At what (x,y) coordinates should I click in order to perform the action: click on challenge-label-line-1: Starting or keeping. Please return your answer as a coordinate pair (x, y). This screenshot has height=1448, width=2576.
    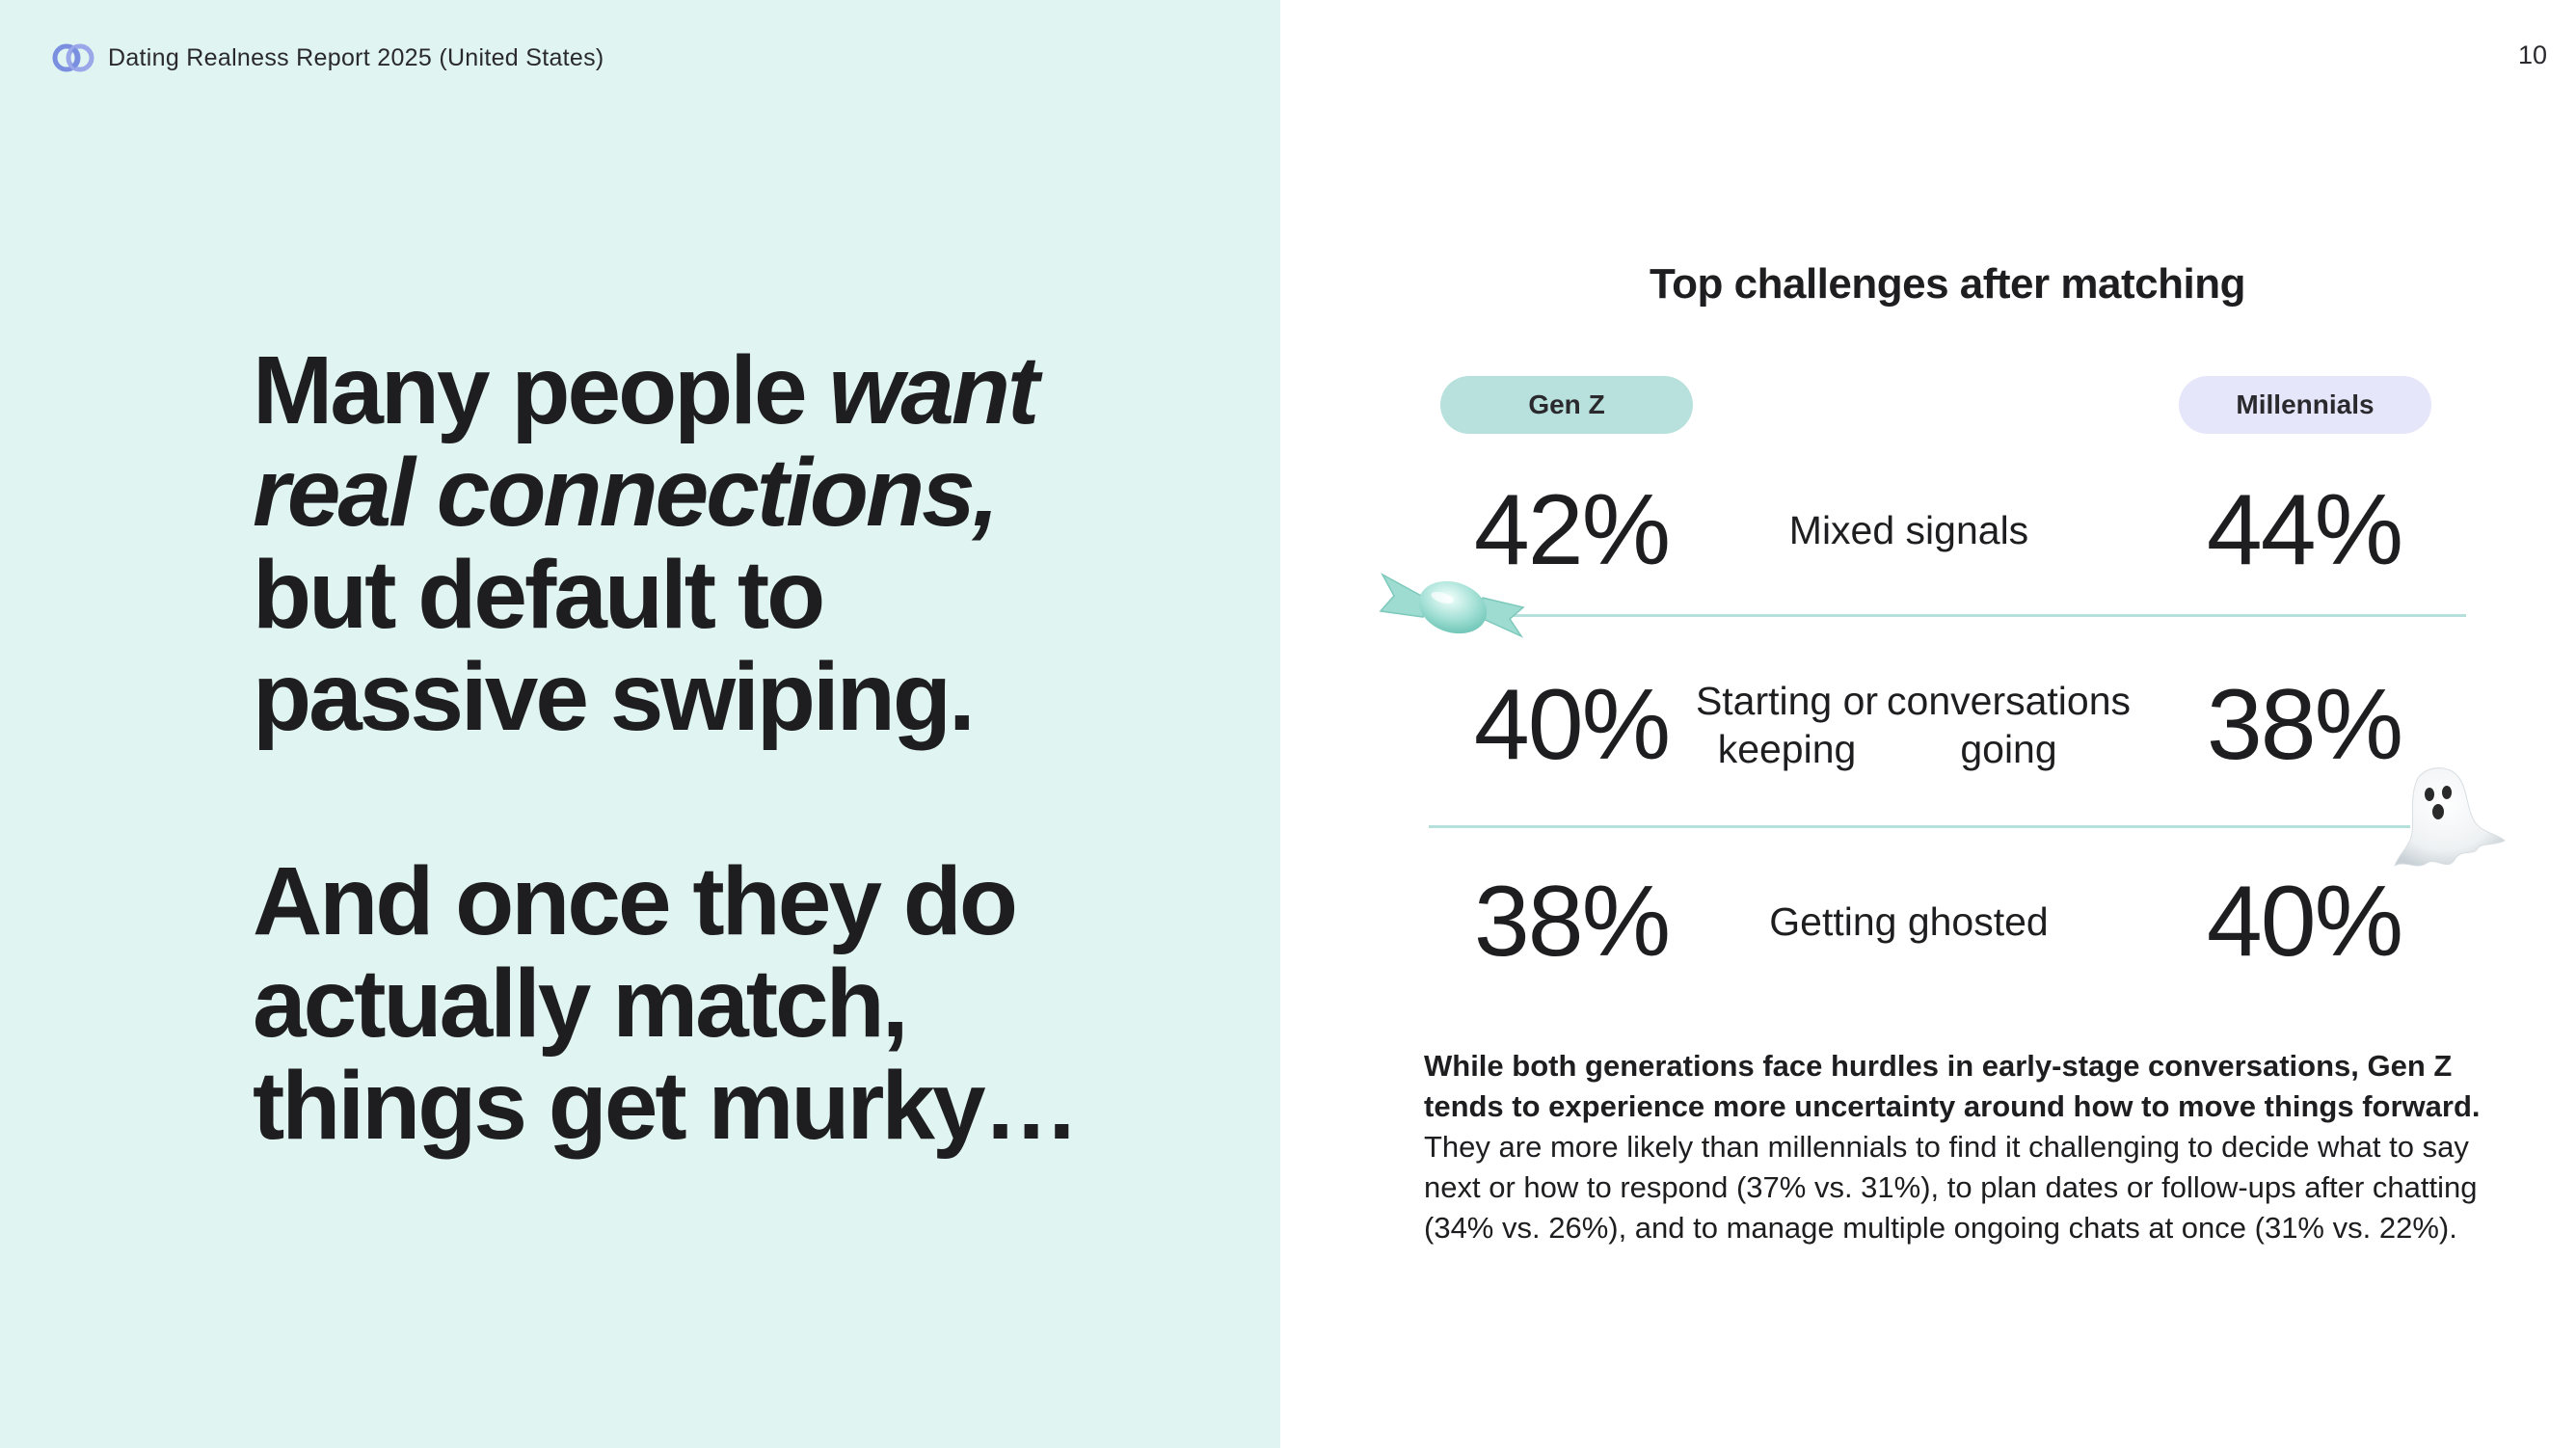
    Looking at the image, I should click on (1787, 725).